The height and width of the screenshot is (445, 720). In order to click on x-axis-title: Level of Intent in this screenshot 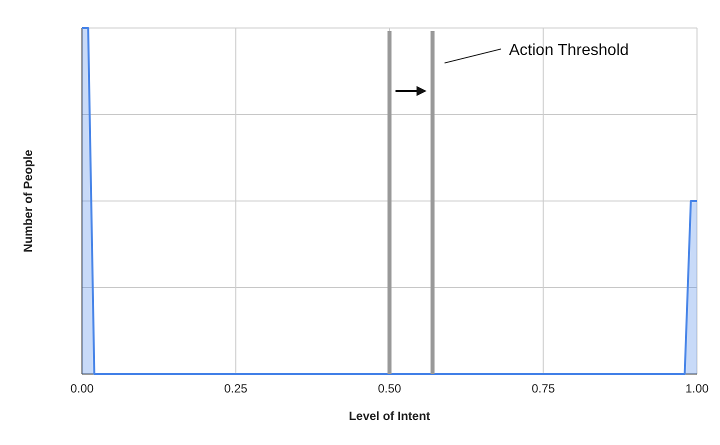, I will do `click(389, 416)`.